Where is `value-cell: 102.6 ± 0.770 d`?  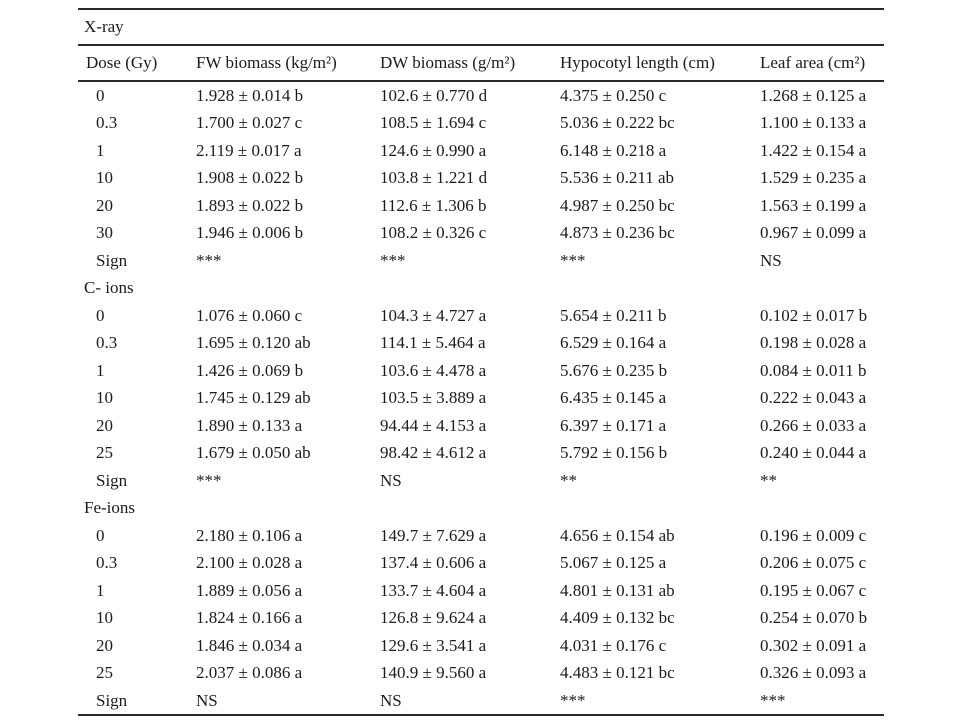
value-cell: 102.6 ± 0.770 d is located at coordinates (434, 95).